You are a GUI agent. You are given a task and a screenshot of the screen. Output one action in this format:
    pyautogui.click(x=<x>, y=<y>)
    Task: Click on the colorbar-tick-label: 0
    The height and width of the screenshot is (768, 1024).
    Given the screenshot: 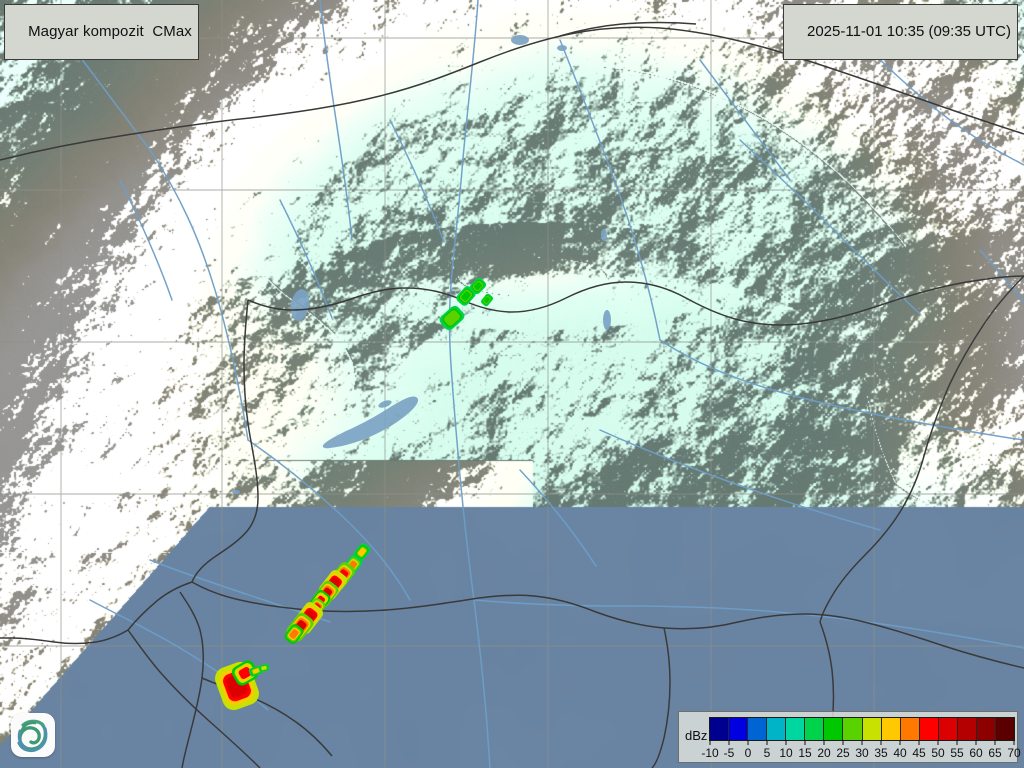 What is the action you would take?
    pyautogui.click(x=748, y=753)
    